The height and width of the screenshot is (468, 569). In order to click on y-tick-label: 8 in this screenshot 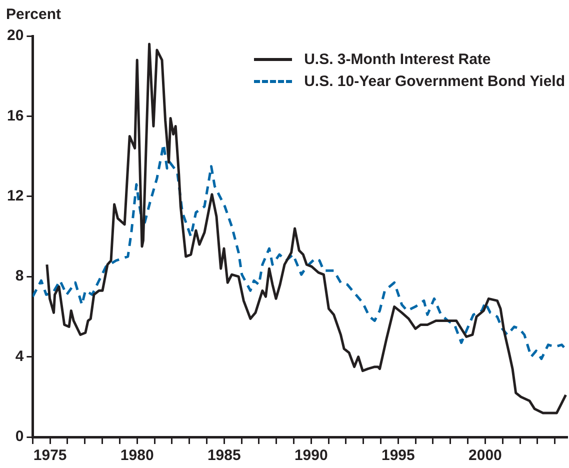, I will do `click(19, 276)`.